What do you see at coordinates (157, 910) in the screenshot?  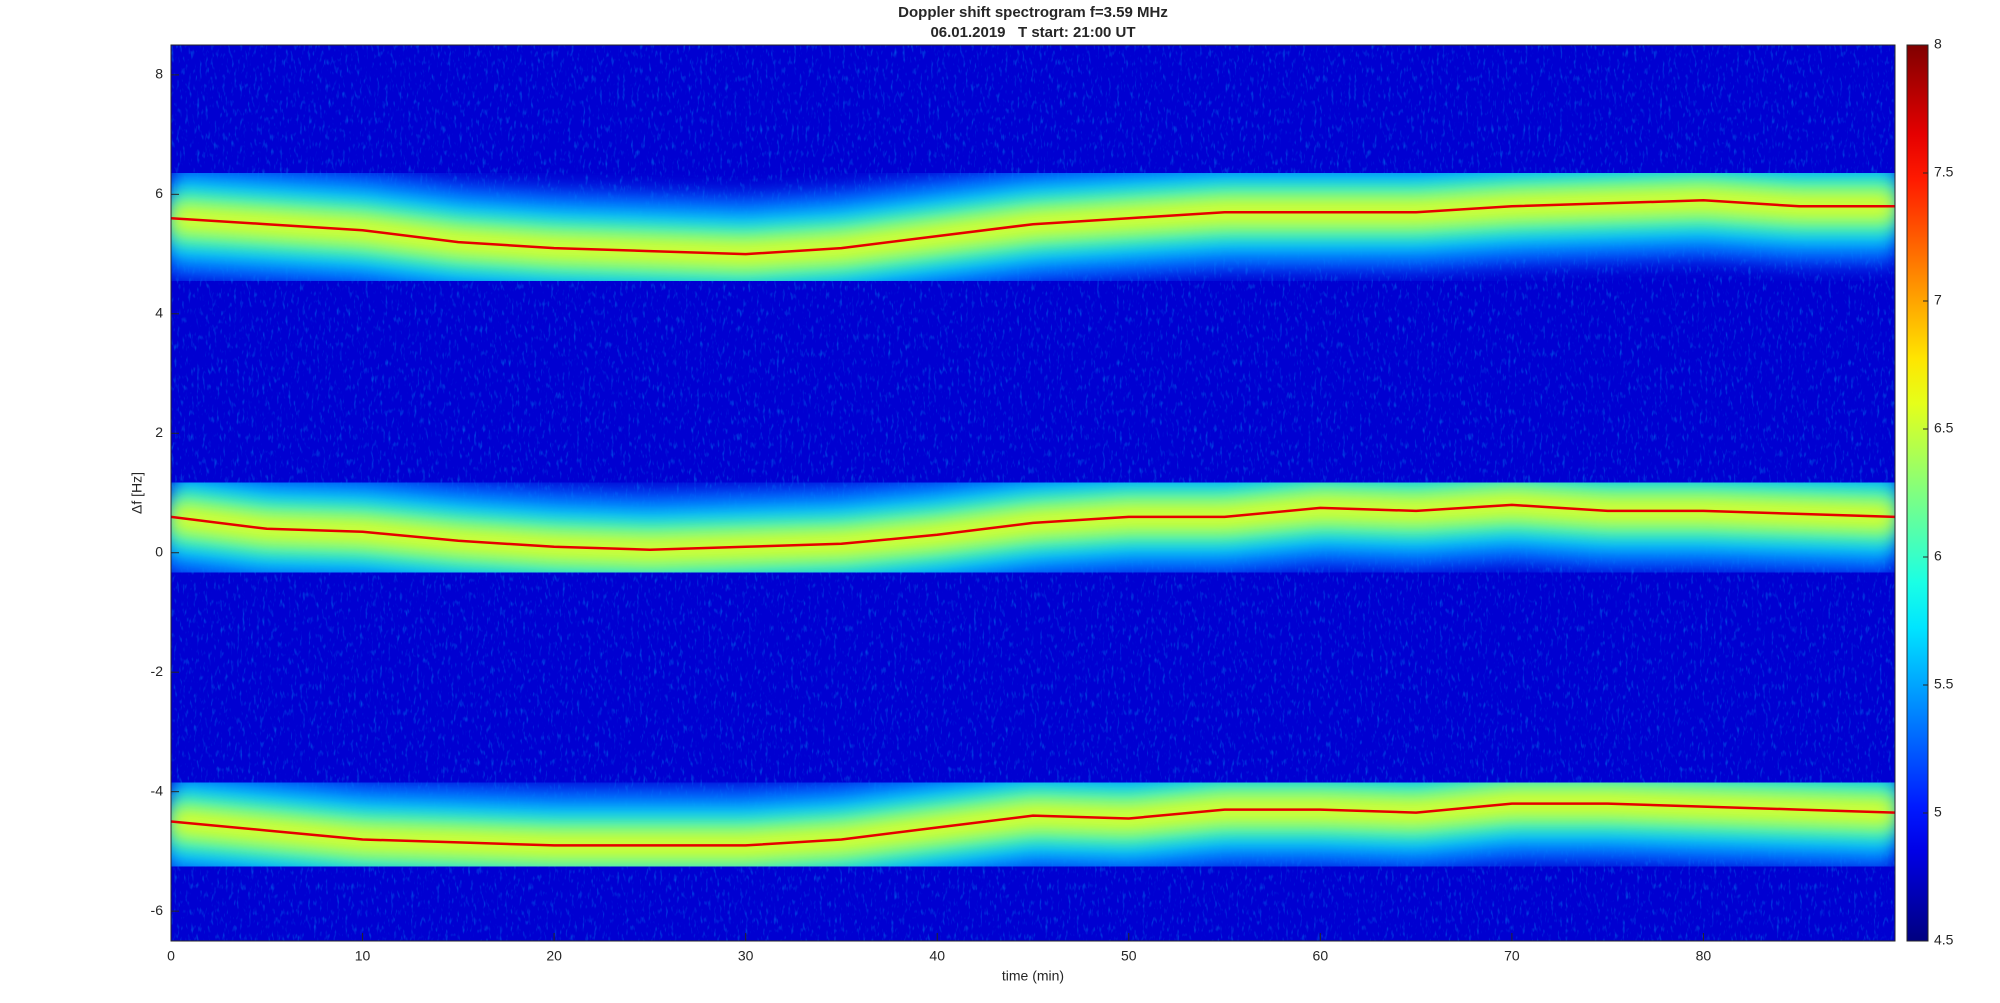 I see `y-tick-label: -6` at bounding box center [157, 910].